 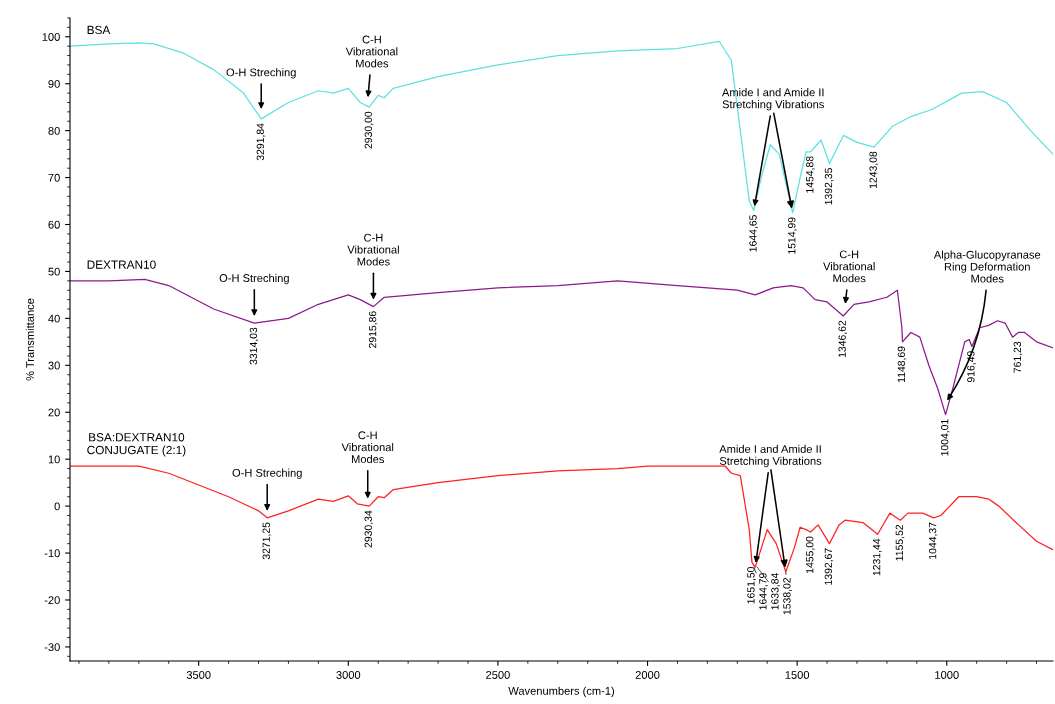 What do you see at coordinates (99, 30) in the screenshot?
I see `series-label: BSA` at bounding box center [99, 30].